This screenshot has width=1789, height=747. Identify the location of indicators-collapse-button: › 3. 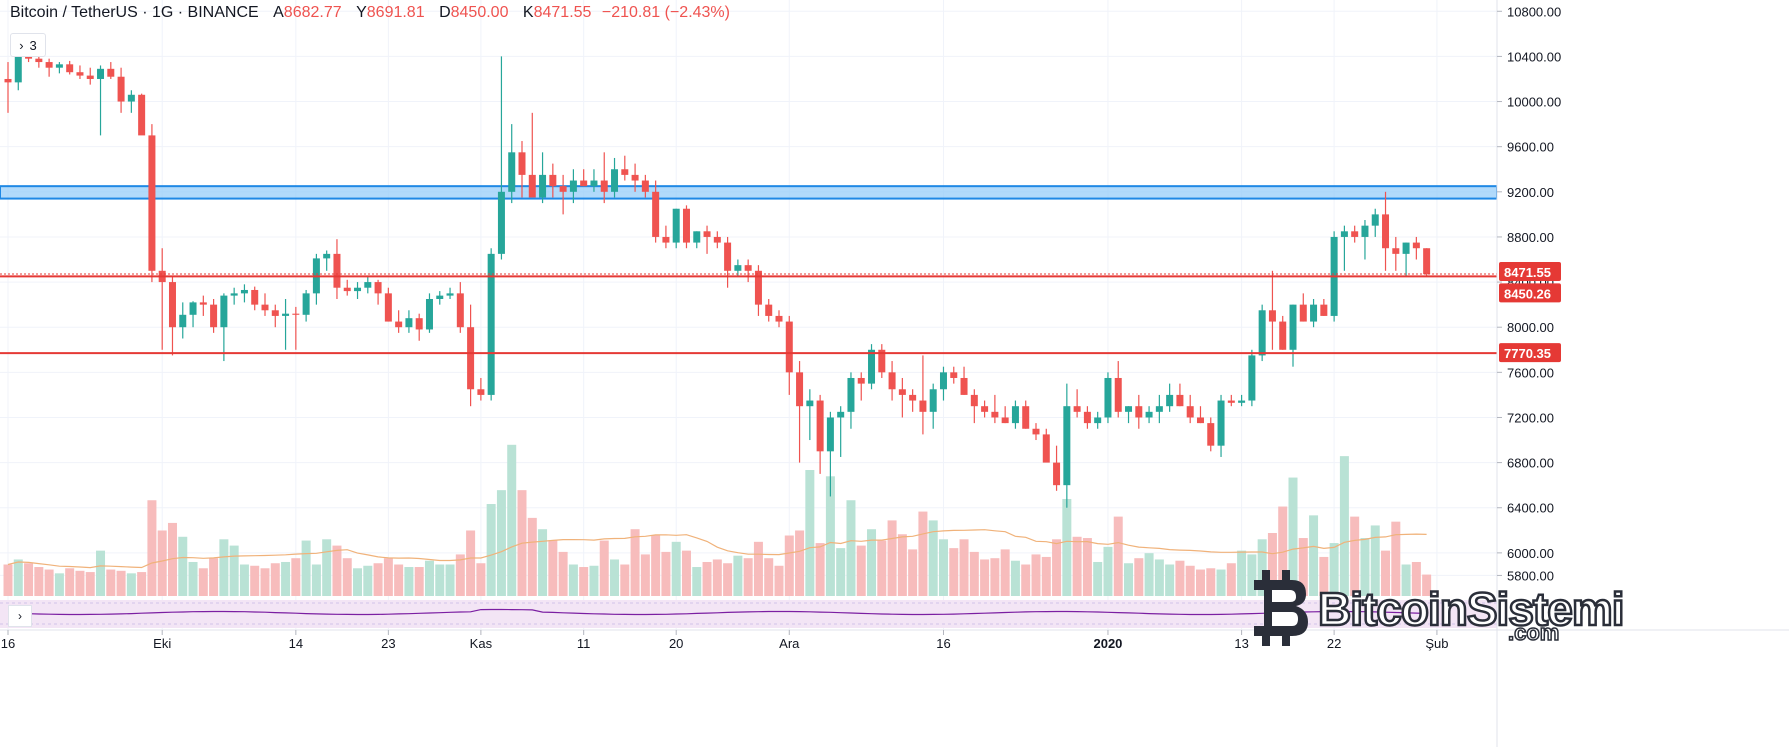
(28, 45).